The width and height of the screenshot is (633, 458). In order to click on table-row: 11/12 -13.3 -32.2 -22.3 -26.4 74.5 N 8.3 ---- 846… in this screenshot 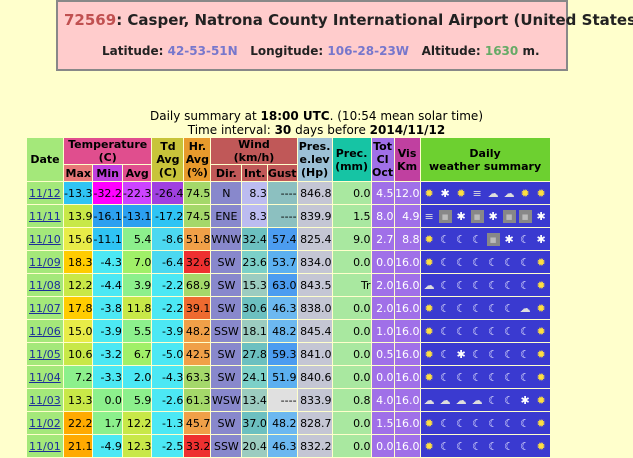, I will do `click(288, 193)`.